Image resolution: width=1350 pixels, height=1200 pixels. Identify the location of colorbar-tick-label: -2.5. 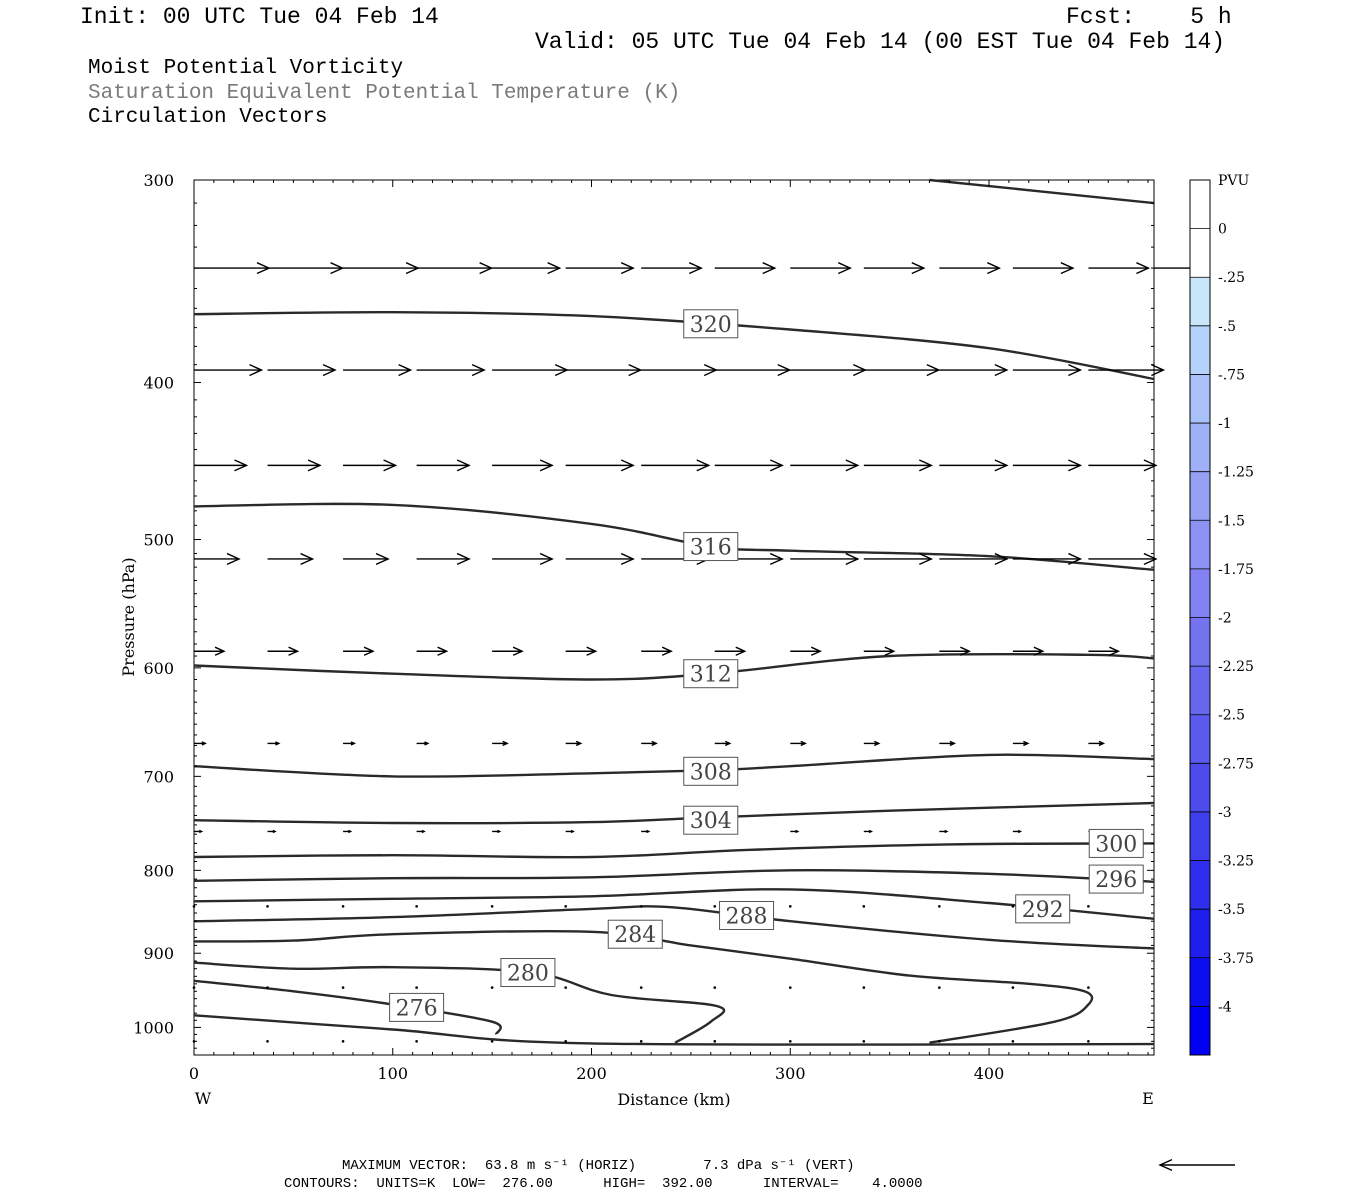
(1231, 716).